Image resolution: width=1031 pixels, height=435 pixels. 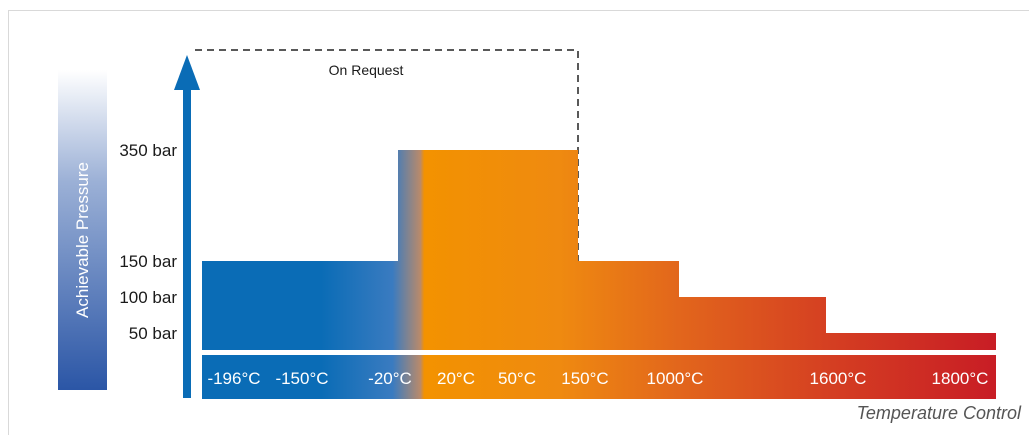 What do you see at coordinates (148, 261) in the screenshot?
I see `y-tick-label: 150 bar` at bounding box center [148, 261].